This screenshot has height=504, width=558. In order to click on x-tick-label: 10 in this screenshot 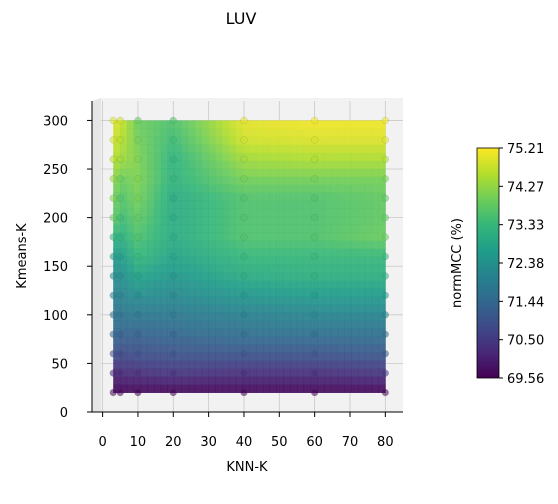, I will do `click(138, 442)`.